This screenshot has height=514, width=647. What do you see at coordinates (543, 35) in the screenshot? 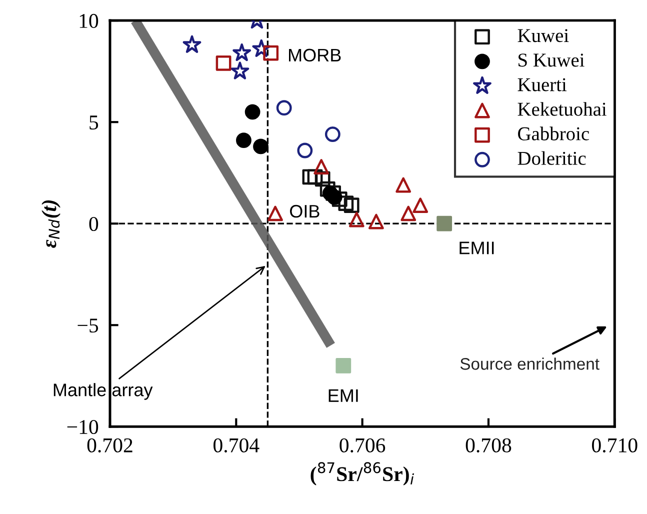
I see `legend-label: Kuwei` at bounding box center [543, 35].